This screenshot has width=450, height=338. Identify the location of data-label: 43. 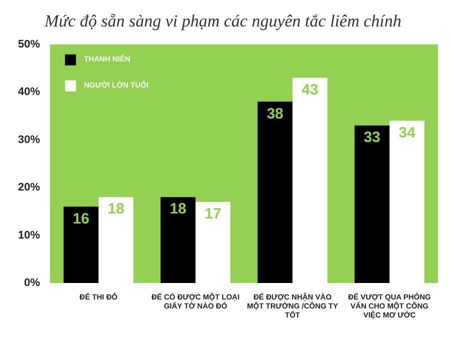
(310, 89).